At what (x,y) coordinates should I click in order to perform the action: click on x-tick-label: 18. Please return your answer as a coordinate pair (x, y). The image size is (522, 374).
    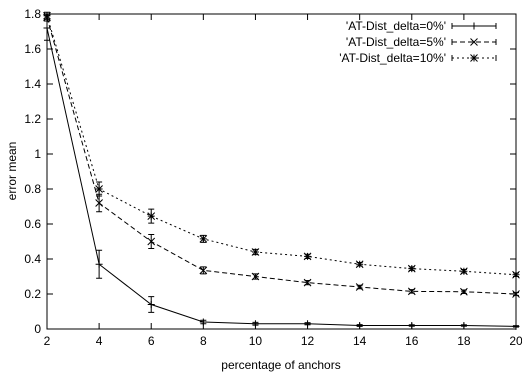
    Looking at the image, I should click on (464, 341).